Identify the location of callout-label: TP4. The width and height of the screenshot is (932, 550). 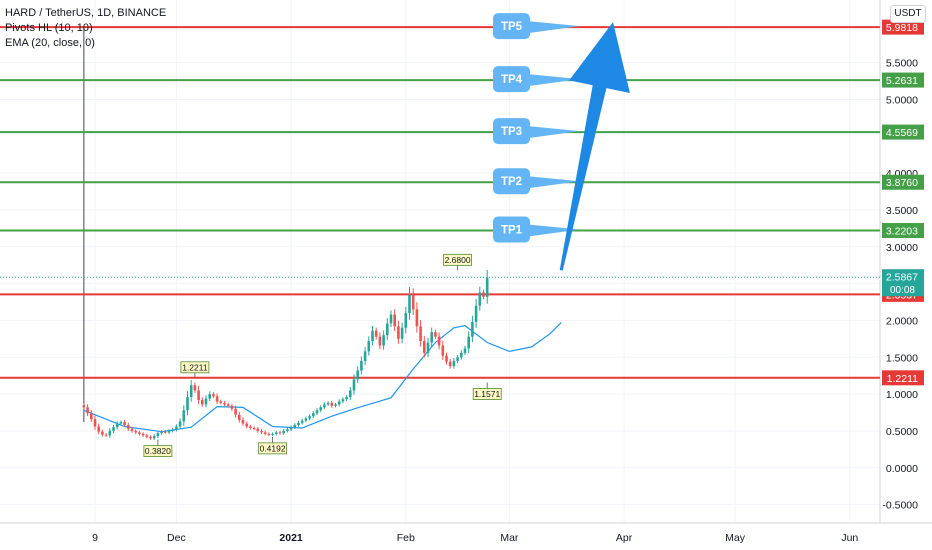
(512, 80).